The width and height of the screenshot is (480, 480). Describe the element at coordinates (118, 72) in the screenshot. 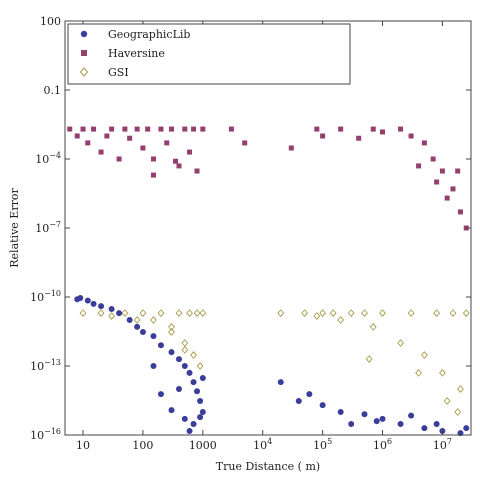

I see `legend-gsi-label: GSI` at that location.